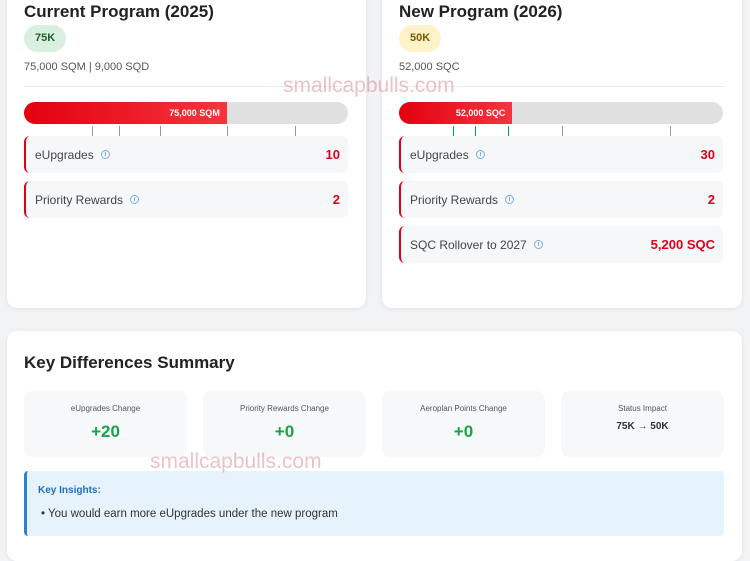  I want to click on progress-bar: 75,000 SQM, so click(186, 113).